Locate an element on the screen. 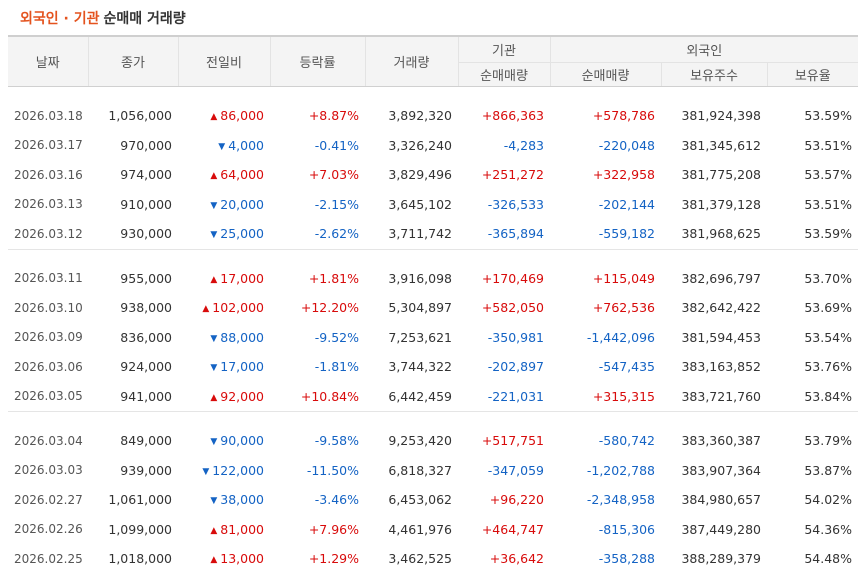 This screenshot has width=863, height=586. institution-net-cell: +464,747 is located at coordinates (512, 529).